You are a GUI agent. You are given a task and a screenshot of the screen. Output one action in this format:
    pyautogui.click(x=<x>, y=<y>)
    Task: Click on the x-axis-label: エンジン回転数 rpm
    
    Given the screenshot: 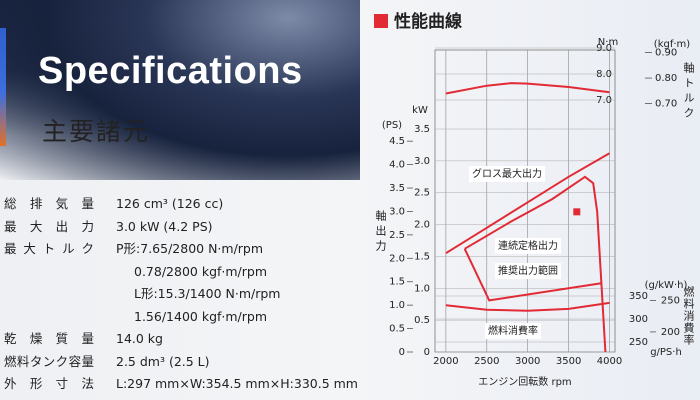 What is the action you would take?
    pyautogui.click(x=524, y=381)
    